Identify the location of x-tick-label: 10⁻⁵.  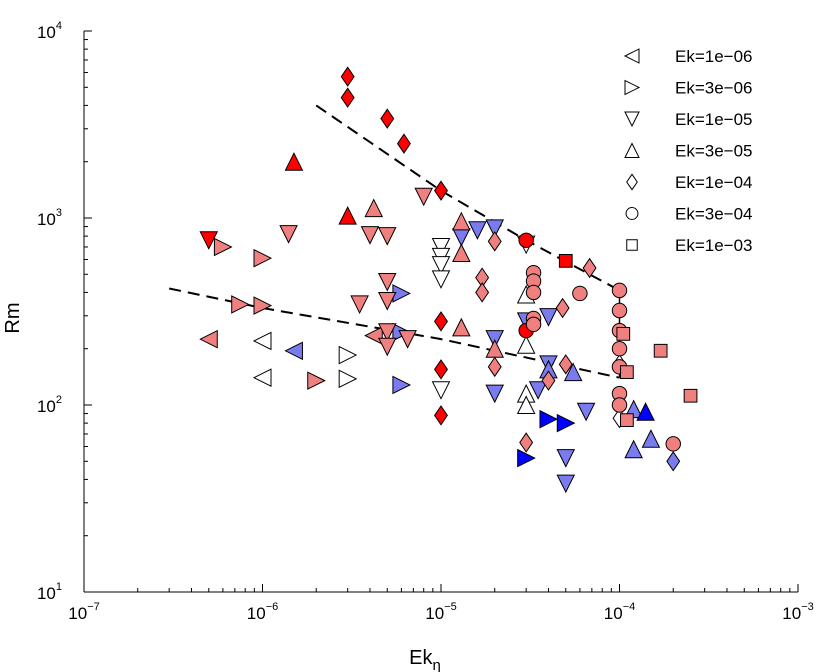
(440, 612).